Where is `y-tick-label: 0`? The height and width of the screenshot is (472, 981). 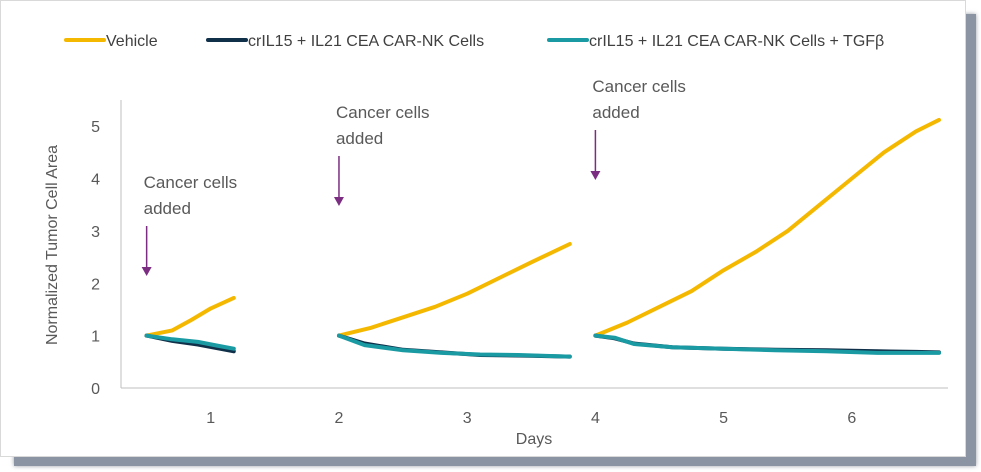 y-tick-label: 0 is located at coordinates (95, 389).